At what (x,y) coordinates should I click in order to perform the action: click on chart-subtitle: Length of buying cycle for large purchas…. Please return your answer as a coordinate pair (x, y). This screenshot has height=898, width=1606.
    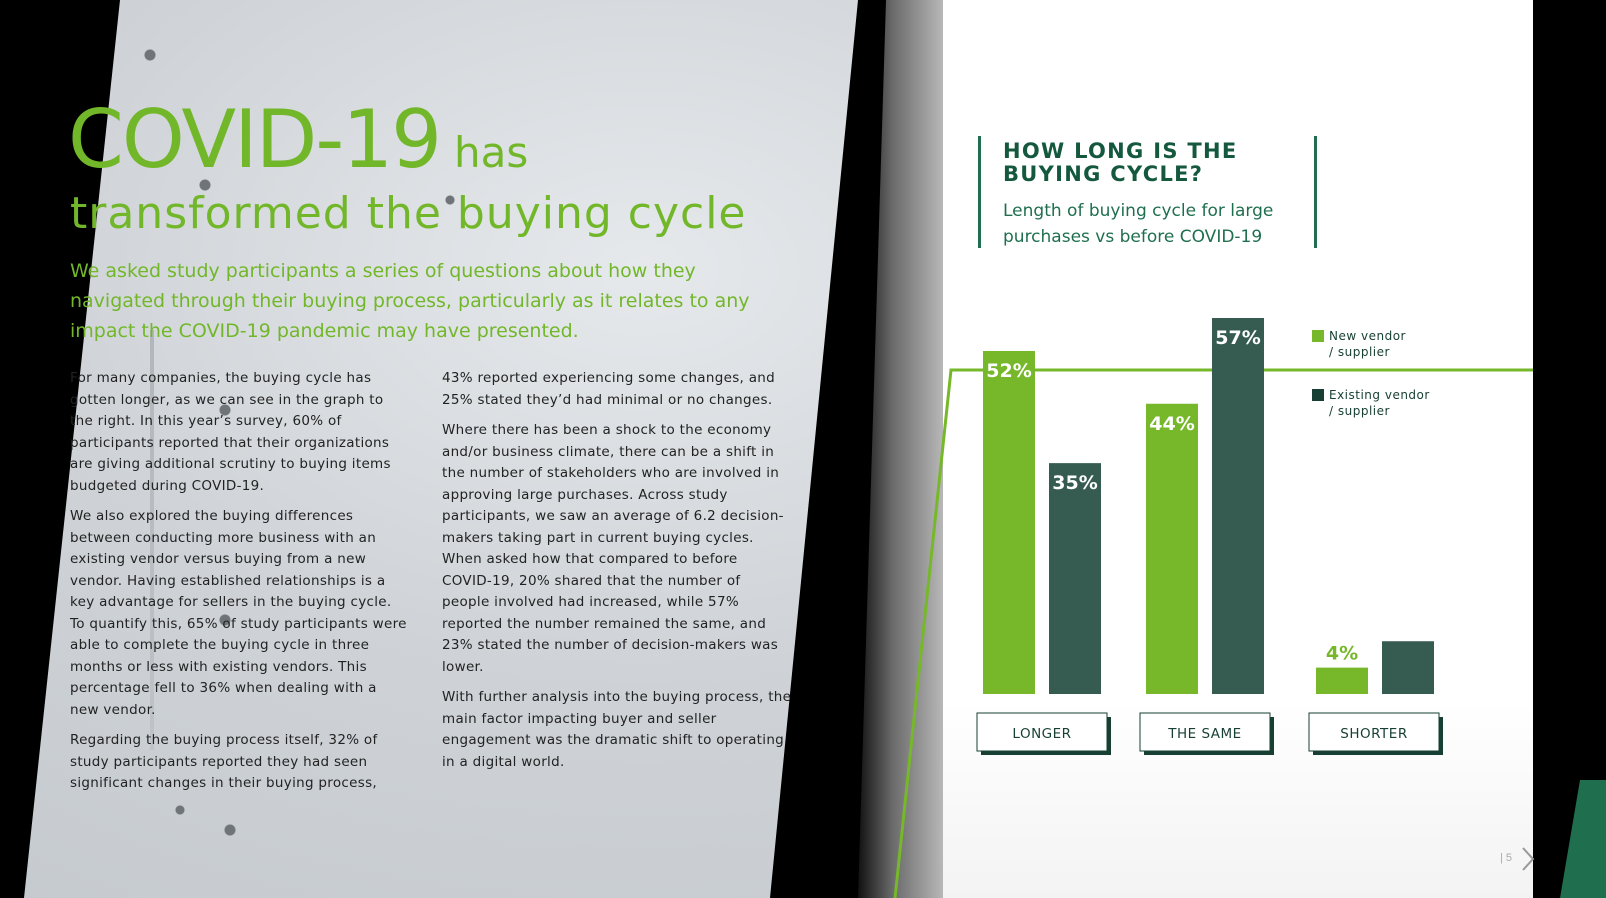
    Looking at the image, I should click on (1138, 224).